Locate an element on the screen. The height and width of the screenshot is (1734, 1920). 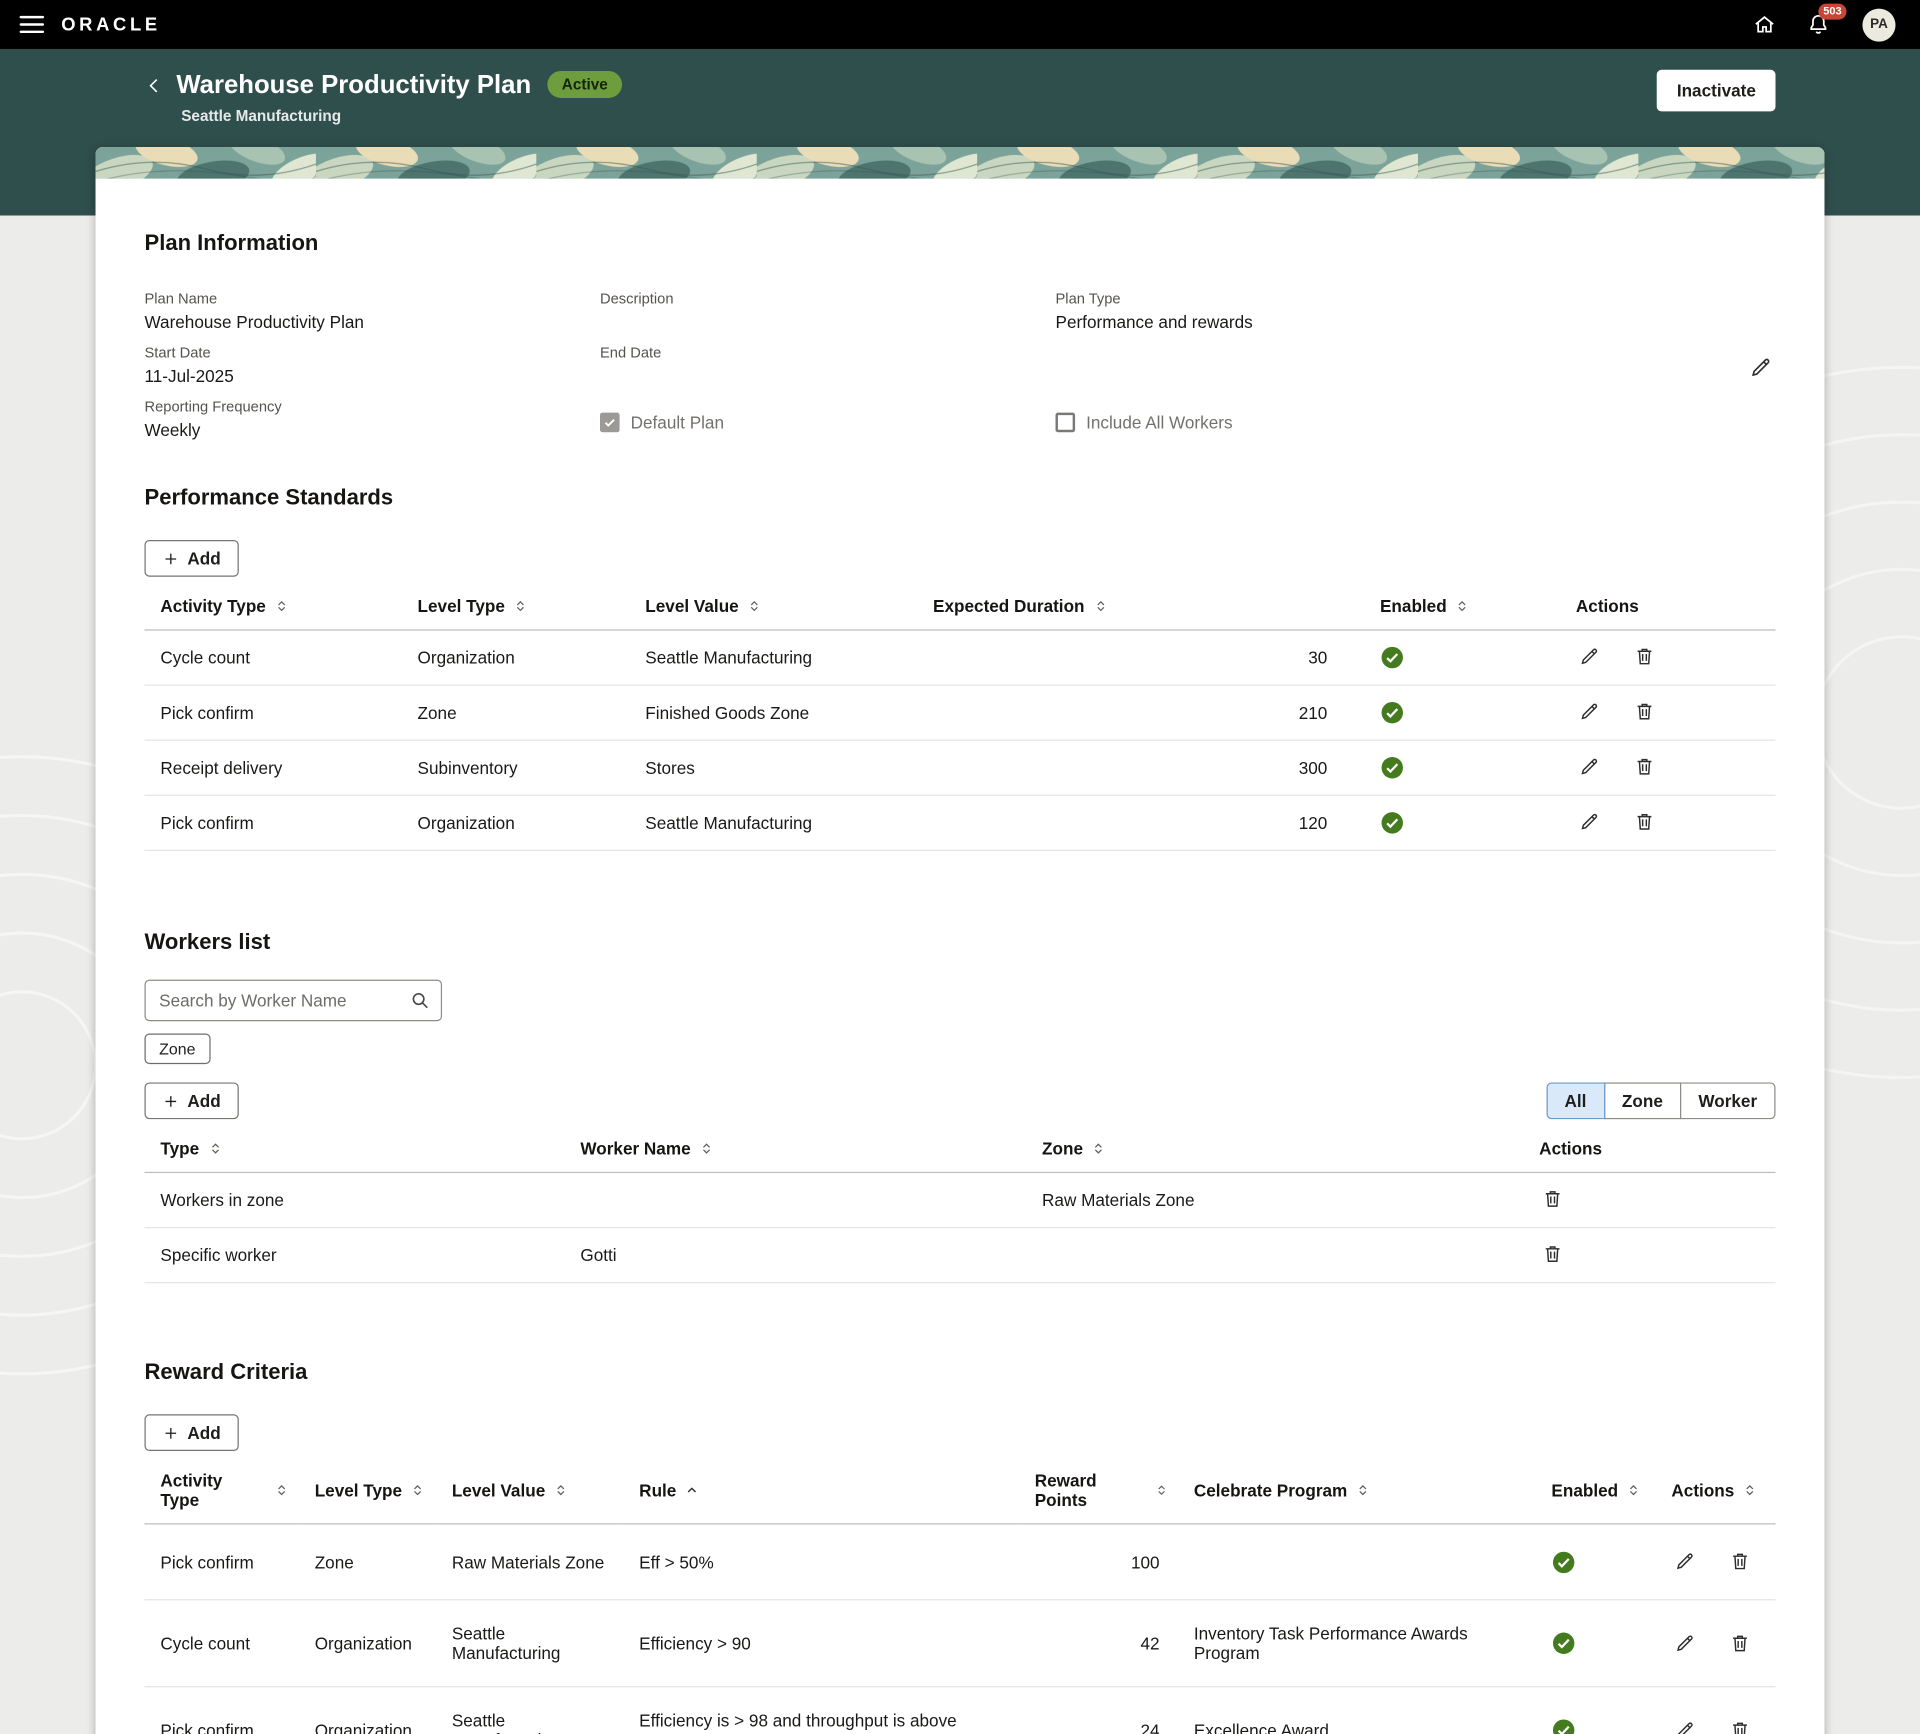
column-header-celebrate-program: Celebrate Program is located at coordinates (1356, 1494).